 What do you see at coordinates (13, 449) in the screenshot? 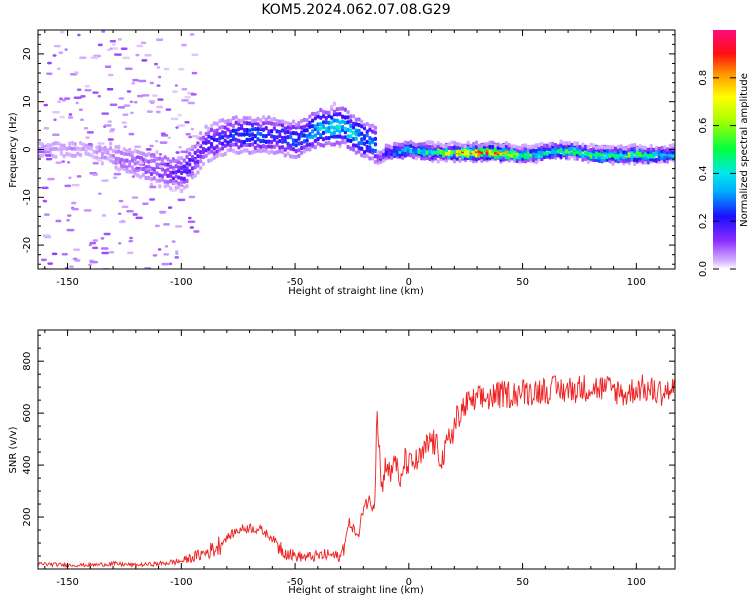
I see `snr-ylabel: SNR (v/v)` at bounding box center [13, 449].